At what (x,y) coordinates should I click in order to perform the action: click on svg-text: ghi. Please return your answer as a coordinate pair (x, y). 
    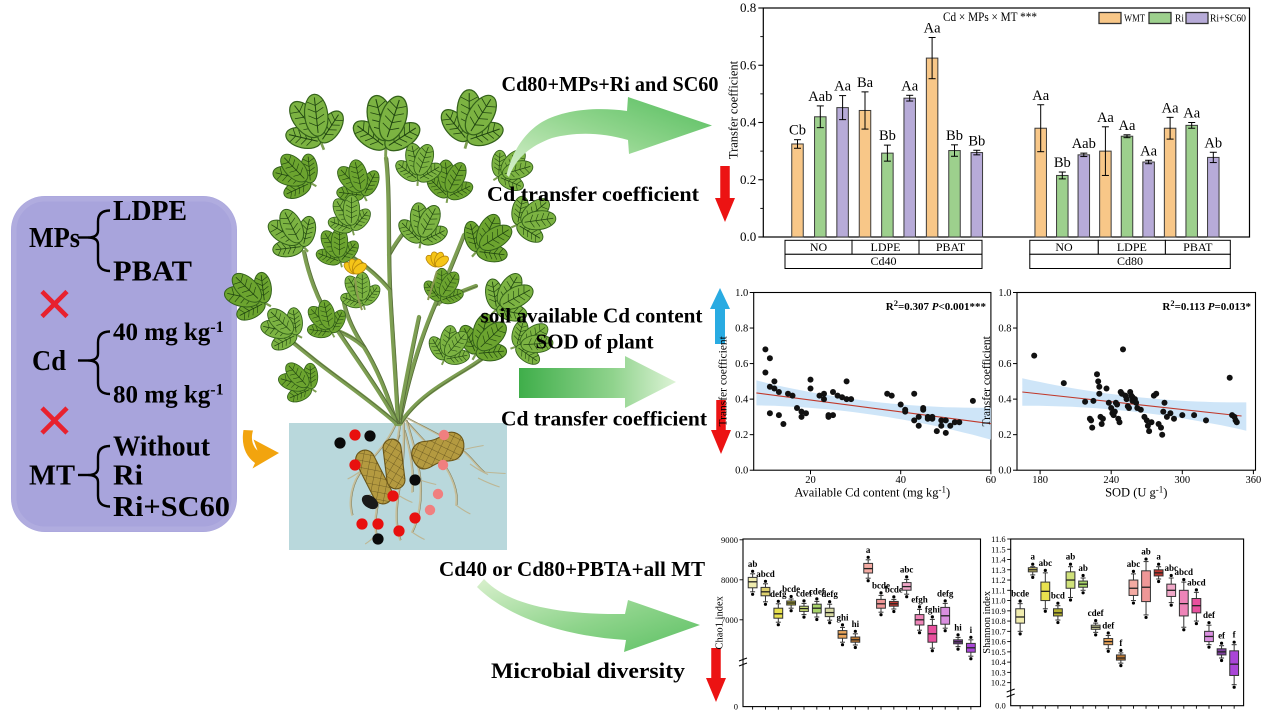
    Looking at the image, I should click on (842, 617).